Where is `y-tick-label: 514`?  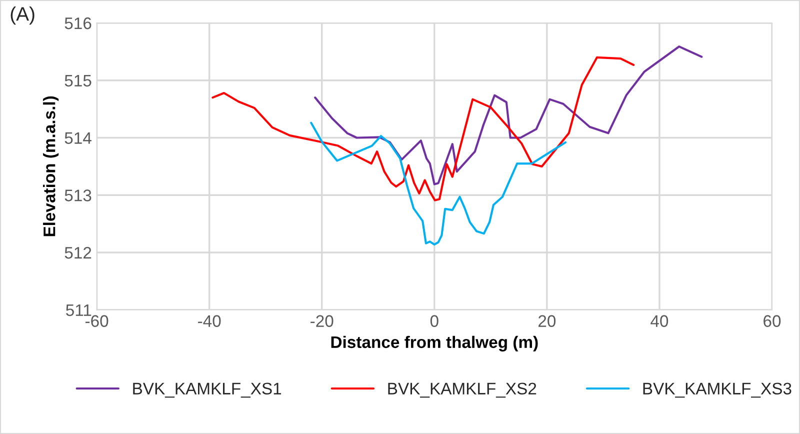
y-tick-label: 514 is located at coordinates (78, 138).